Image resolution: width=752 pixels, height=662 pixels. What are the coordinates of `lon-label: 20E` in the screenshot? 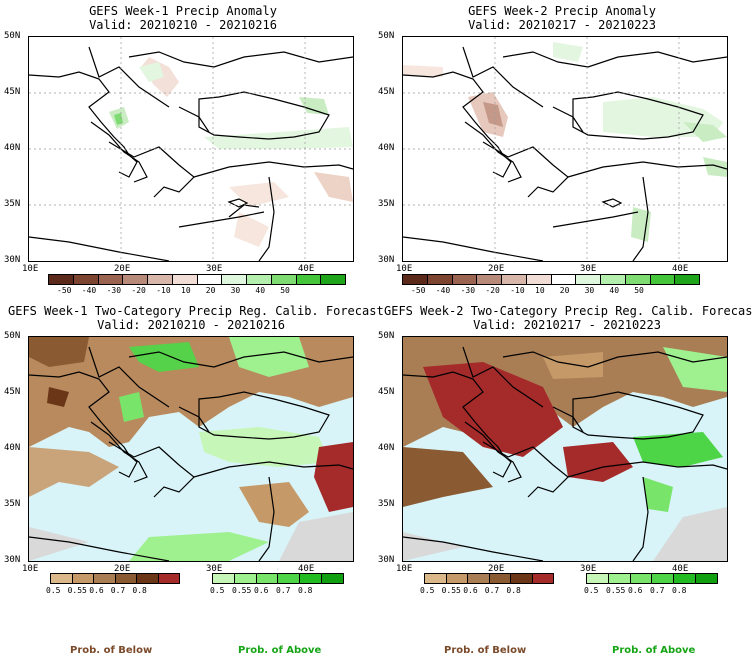 It's located at (122, 269).